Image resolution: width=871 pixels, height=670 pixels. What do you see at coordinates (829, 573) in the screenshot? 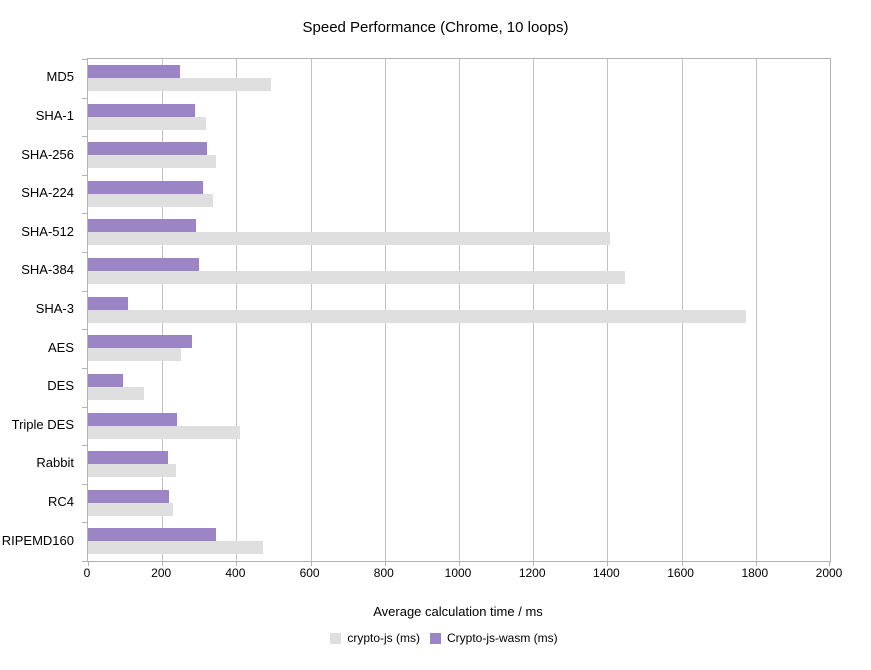
I see `x-tick-label: 2000` at bounding box center [829, 573].